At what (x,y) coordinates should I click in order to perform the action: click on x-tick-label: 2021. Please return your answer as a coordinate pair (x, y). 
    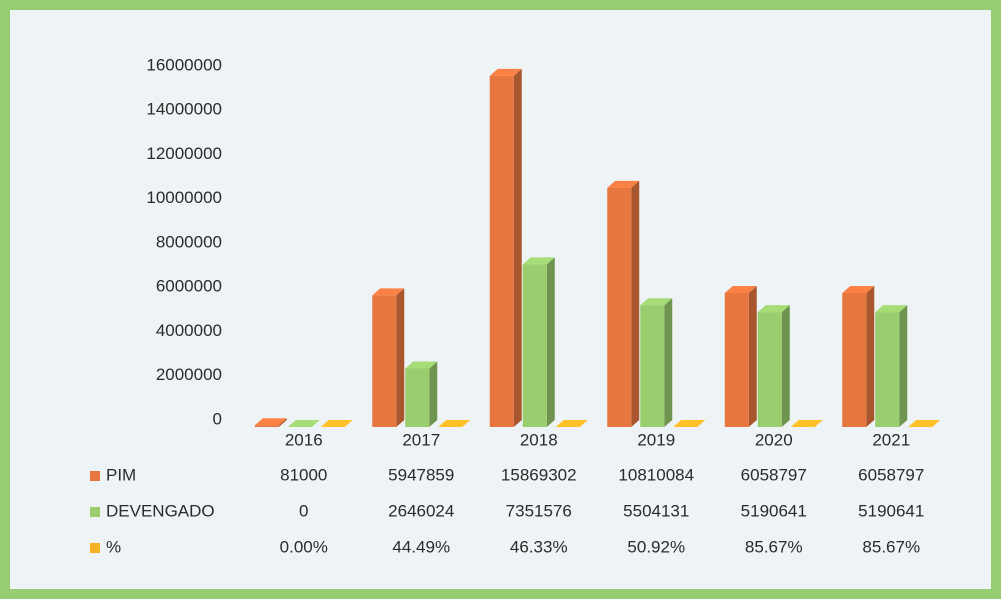
    Looking at the image, I should click on (891, 439).